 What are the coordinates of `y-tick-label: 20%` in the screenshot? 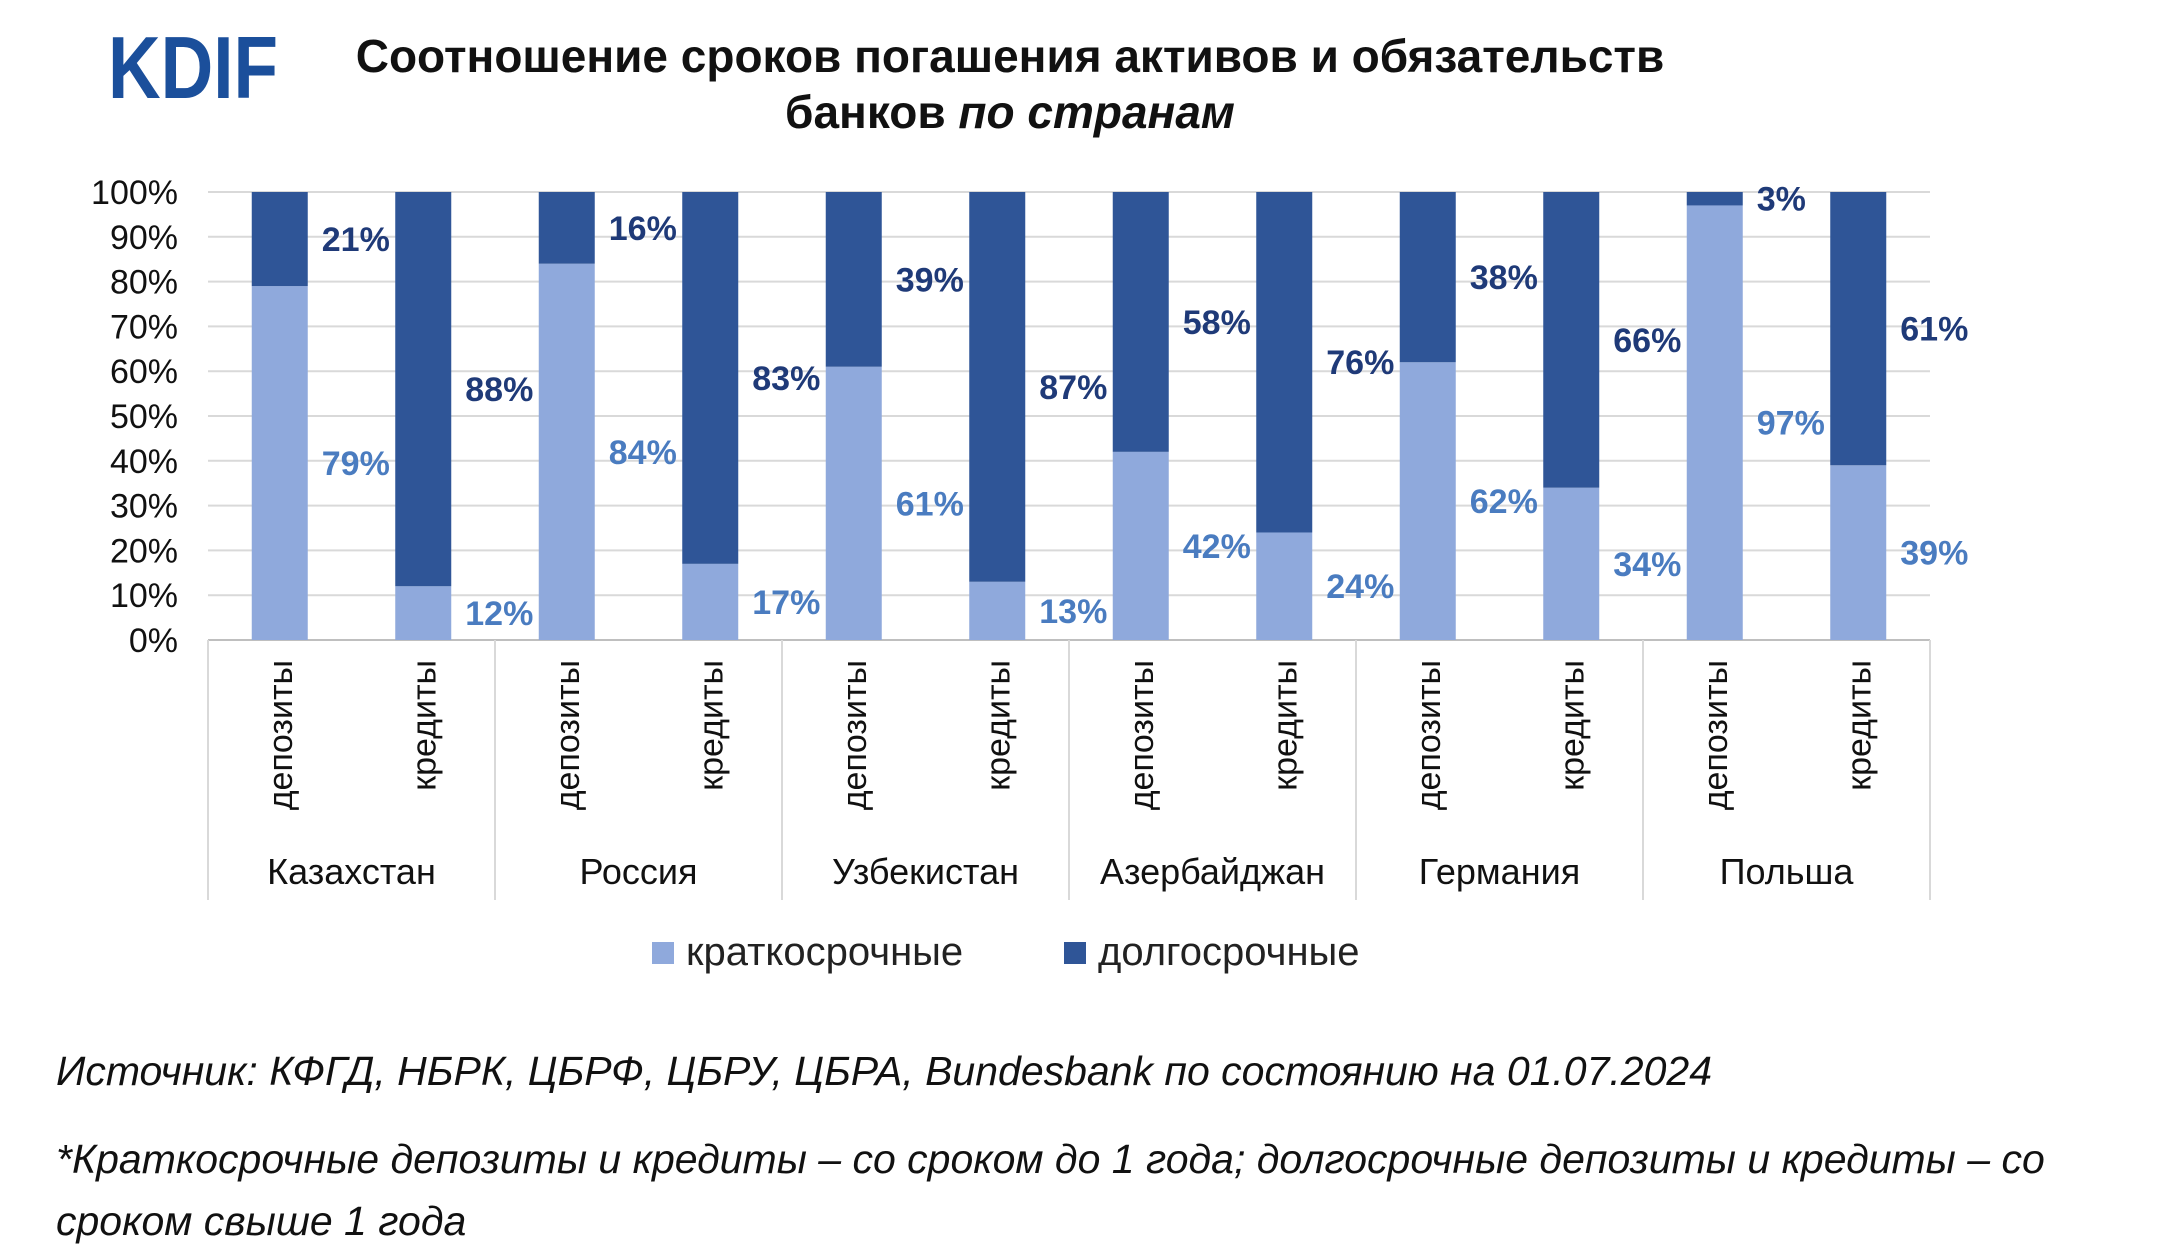 It's located at (144, 551).